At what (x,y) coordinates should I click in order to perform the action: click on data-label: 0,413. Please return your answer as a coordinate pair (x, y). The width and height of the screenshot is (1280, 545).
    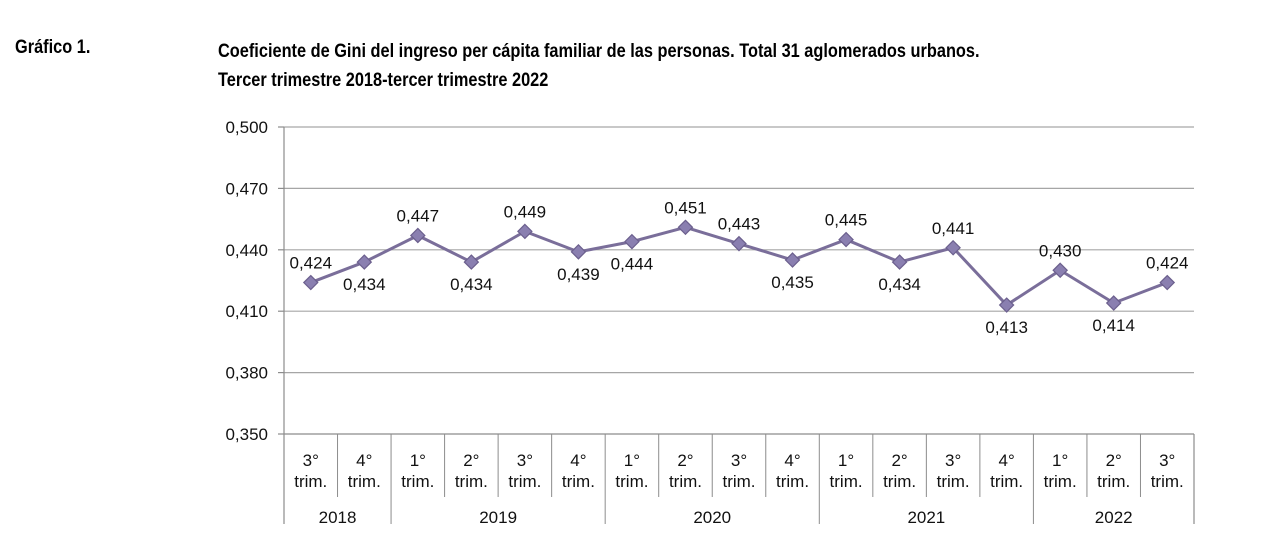
    Looking at the image, I should click on (1006, 327).